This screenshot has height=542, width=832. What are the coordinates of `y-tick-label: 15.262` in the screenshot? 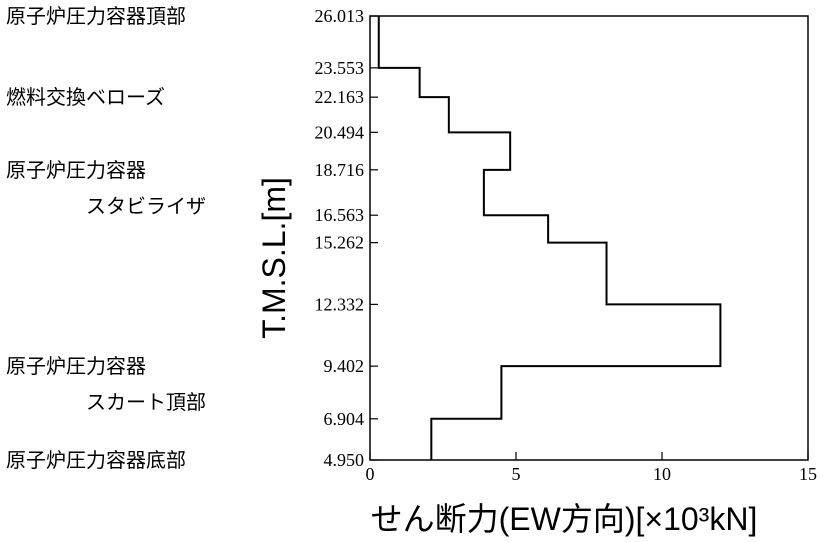 It's located at (340, 243).